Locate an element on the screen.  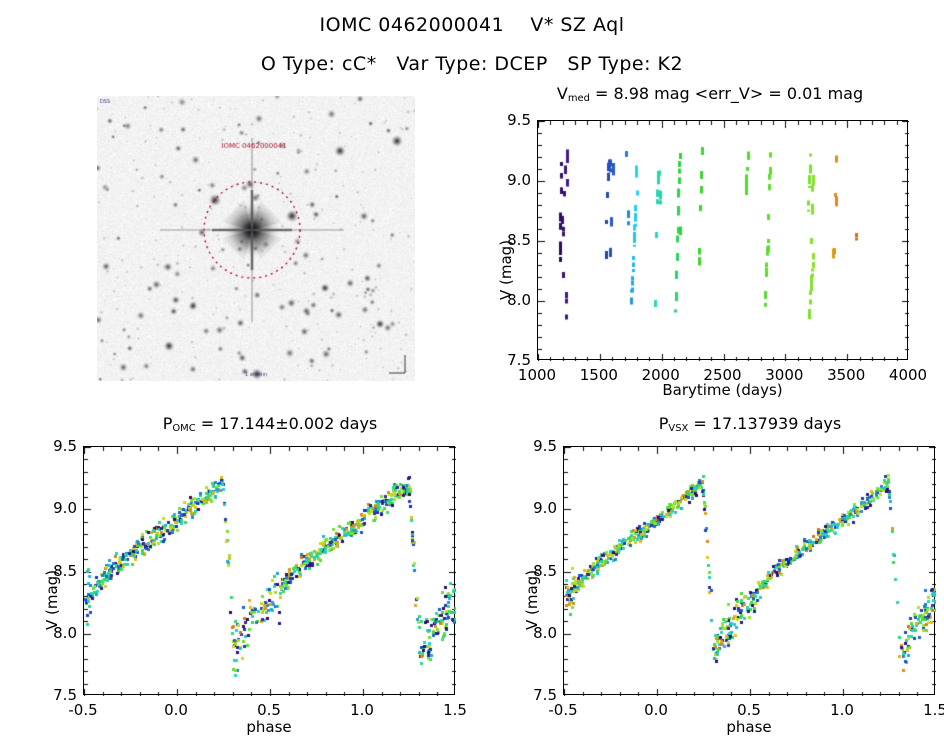
page-title: IOMC 0462000041 V* SZ Aql is located at coordinates (472, 25).